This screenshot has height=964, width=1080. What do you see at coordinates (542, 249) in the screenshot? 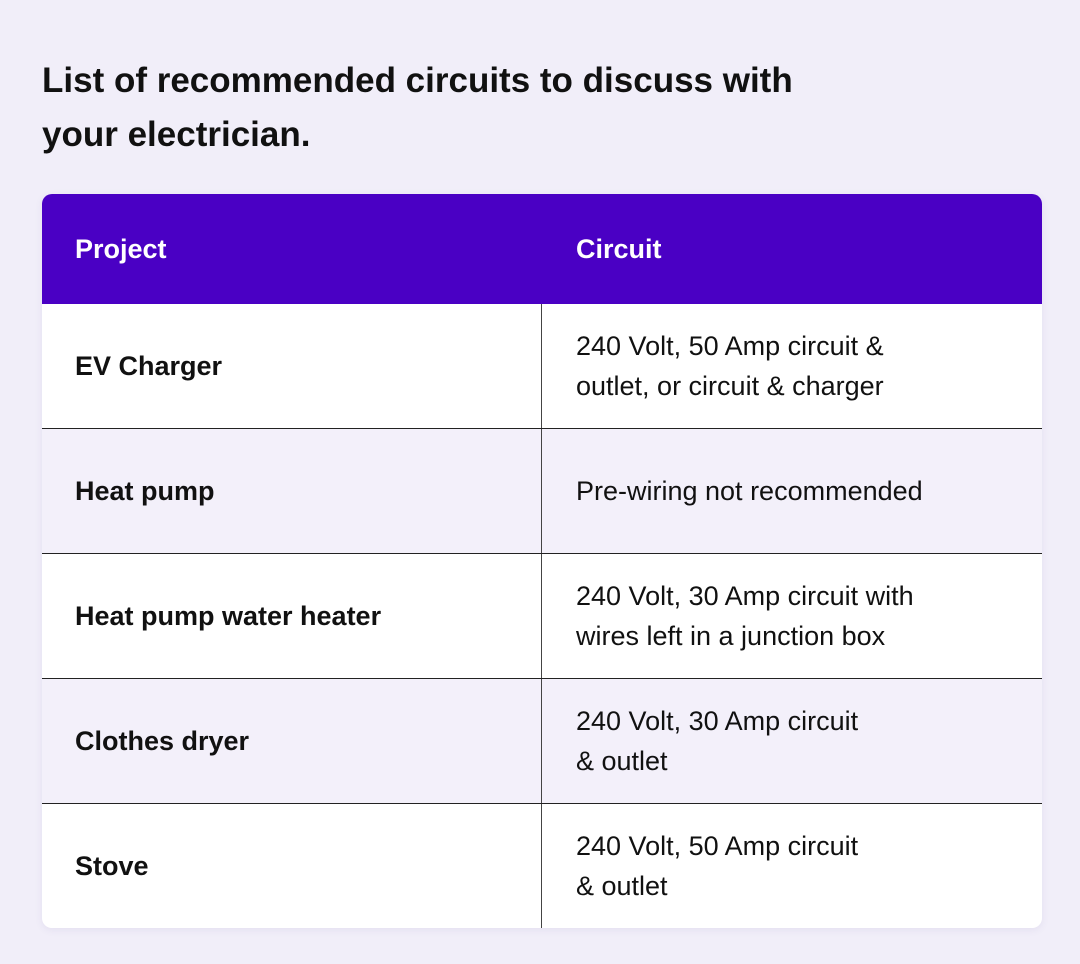
I see `table-header: Project Circuit` at bounding box center [542, 249].